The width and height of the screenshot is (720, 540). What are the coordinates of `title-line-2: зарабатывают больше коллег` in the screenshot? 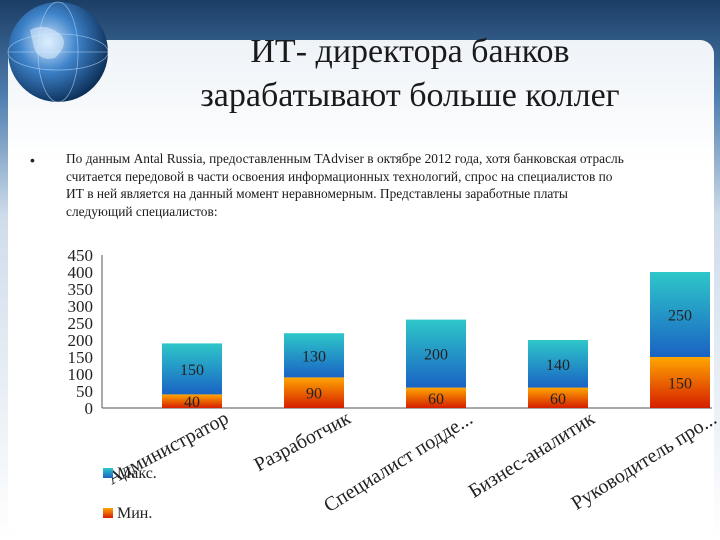 It's located at (410, 95).